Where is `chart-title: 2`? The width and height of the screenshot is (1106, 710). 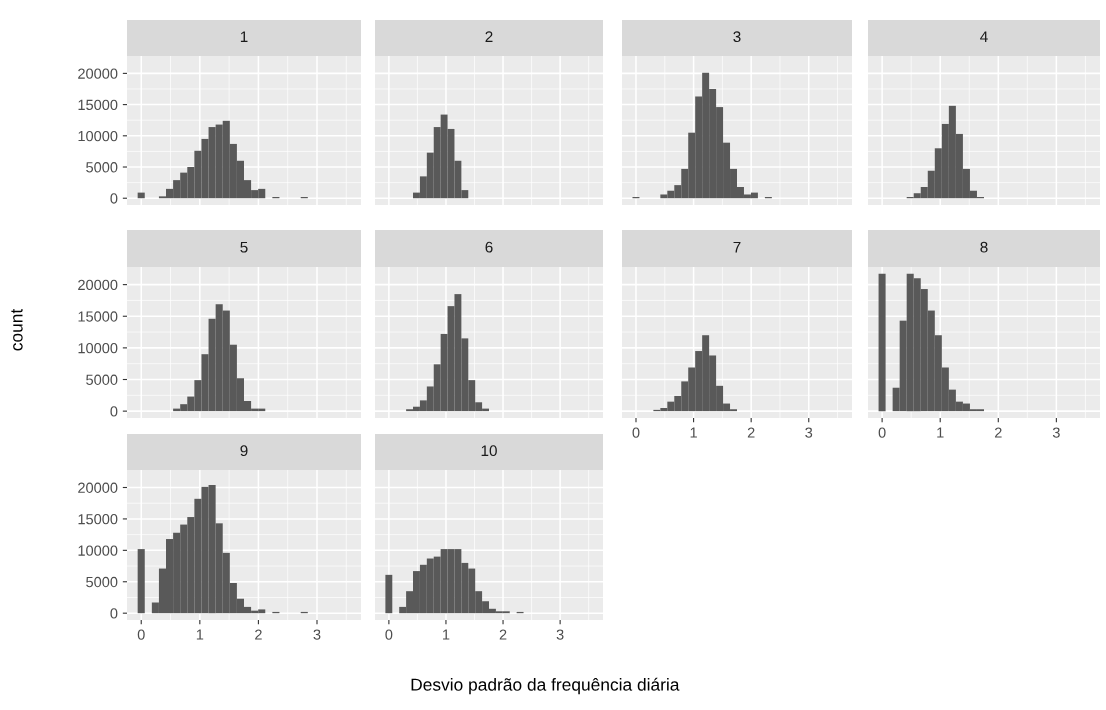 chart-title: 2 is located at coordinates (489, 36).